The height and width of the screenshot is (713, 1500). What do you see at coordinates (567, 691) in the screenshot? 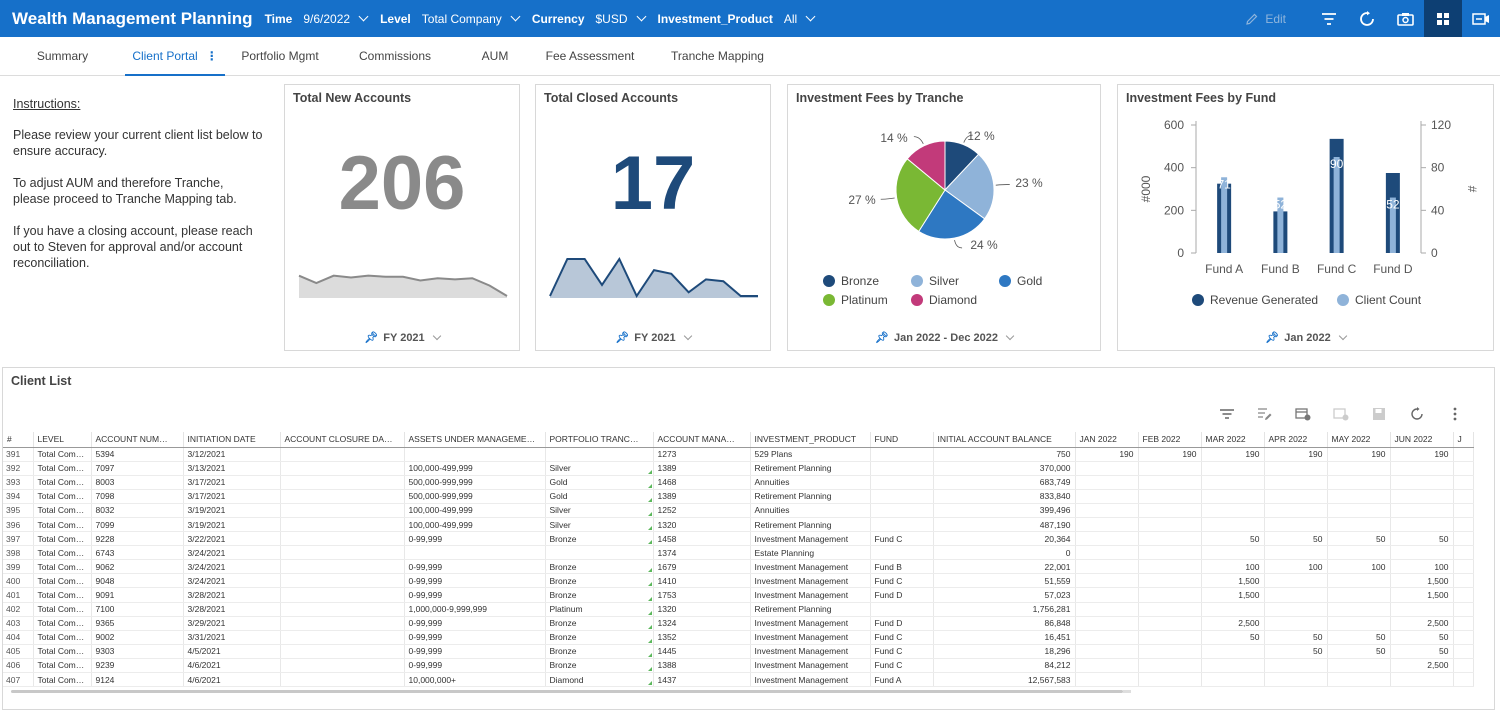
I see `horizontal-scrollbar` at bounding box center [567, 691].